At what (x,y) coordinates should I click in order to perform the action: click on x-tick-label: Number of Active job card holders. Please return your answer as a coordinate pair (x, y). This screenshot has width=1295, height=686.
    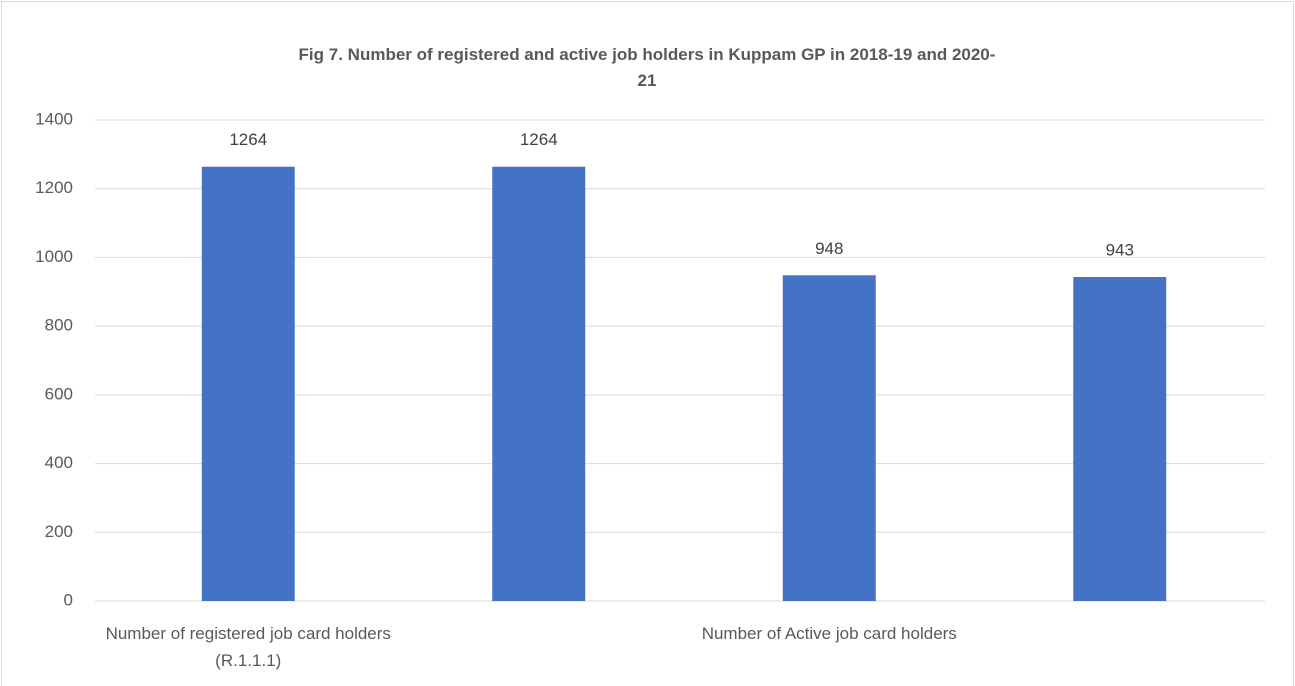
    Looking at the image, I should click on (829, 633).